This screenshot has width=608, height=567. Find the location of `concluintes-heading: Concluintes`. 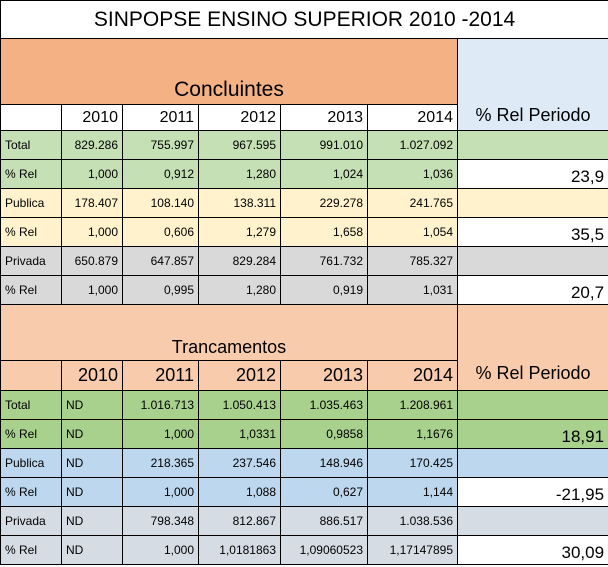

concluintes-heading: Concluintes is located at coordinates (229, 71).